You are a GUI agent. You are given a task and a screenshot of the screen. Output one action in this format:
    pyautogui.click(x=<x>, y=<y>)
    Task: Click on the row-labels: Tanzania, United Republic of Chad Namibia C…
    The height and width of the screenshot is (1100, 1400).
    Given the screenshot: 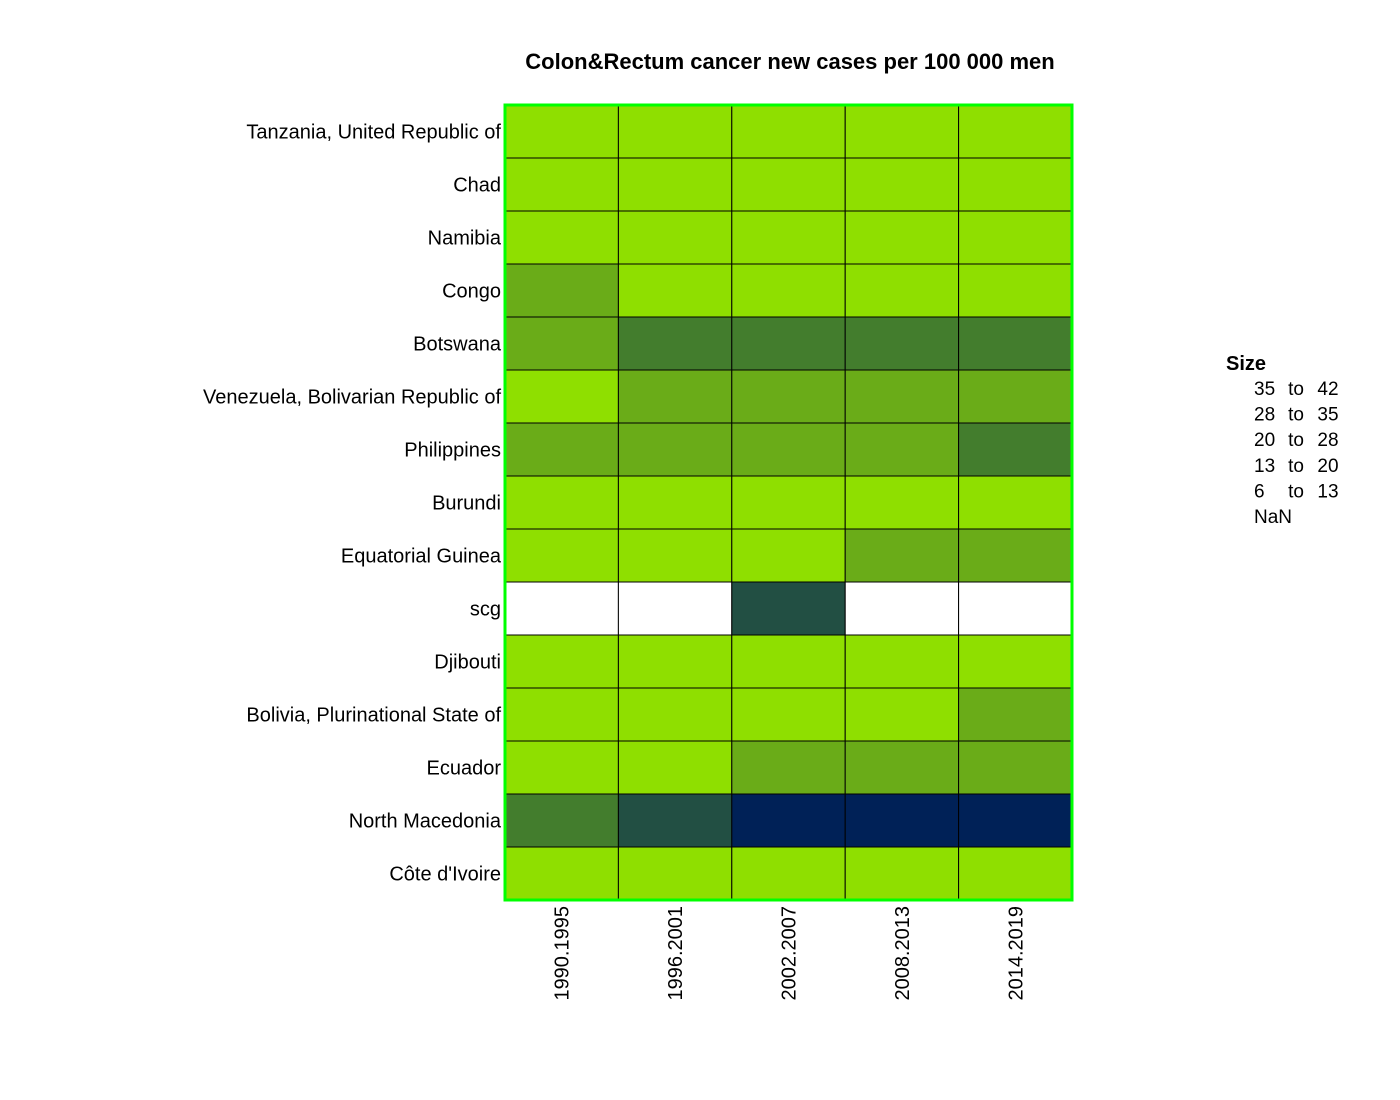 What is the action you would take?
    pyautogui.click(x=352, y=504)
    